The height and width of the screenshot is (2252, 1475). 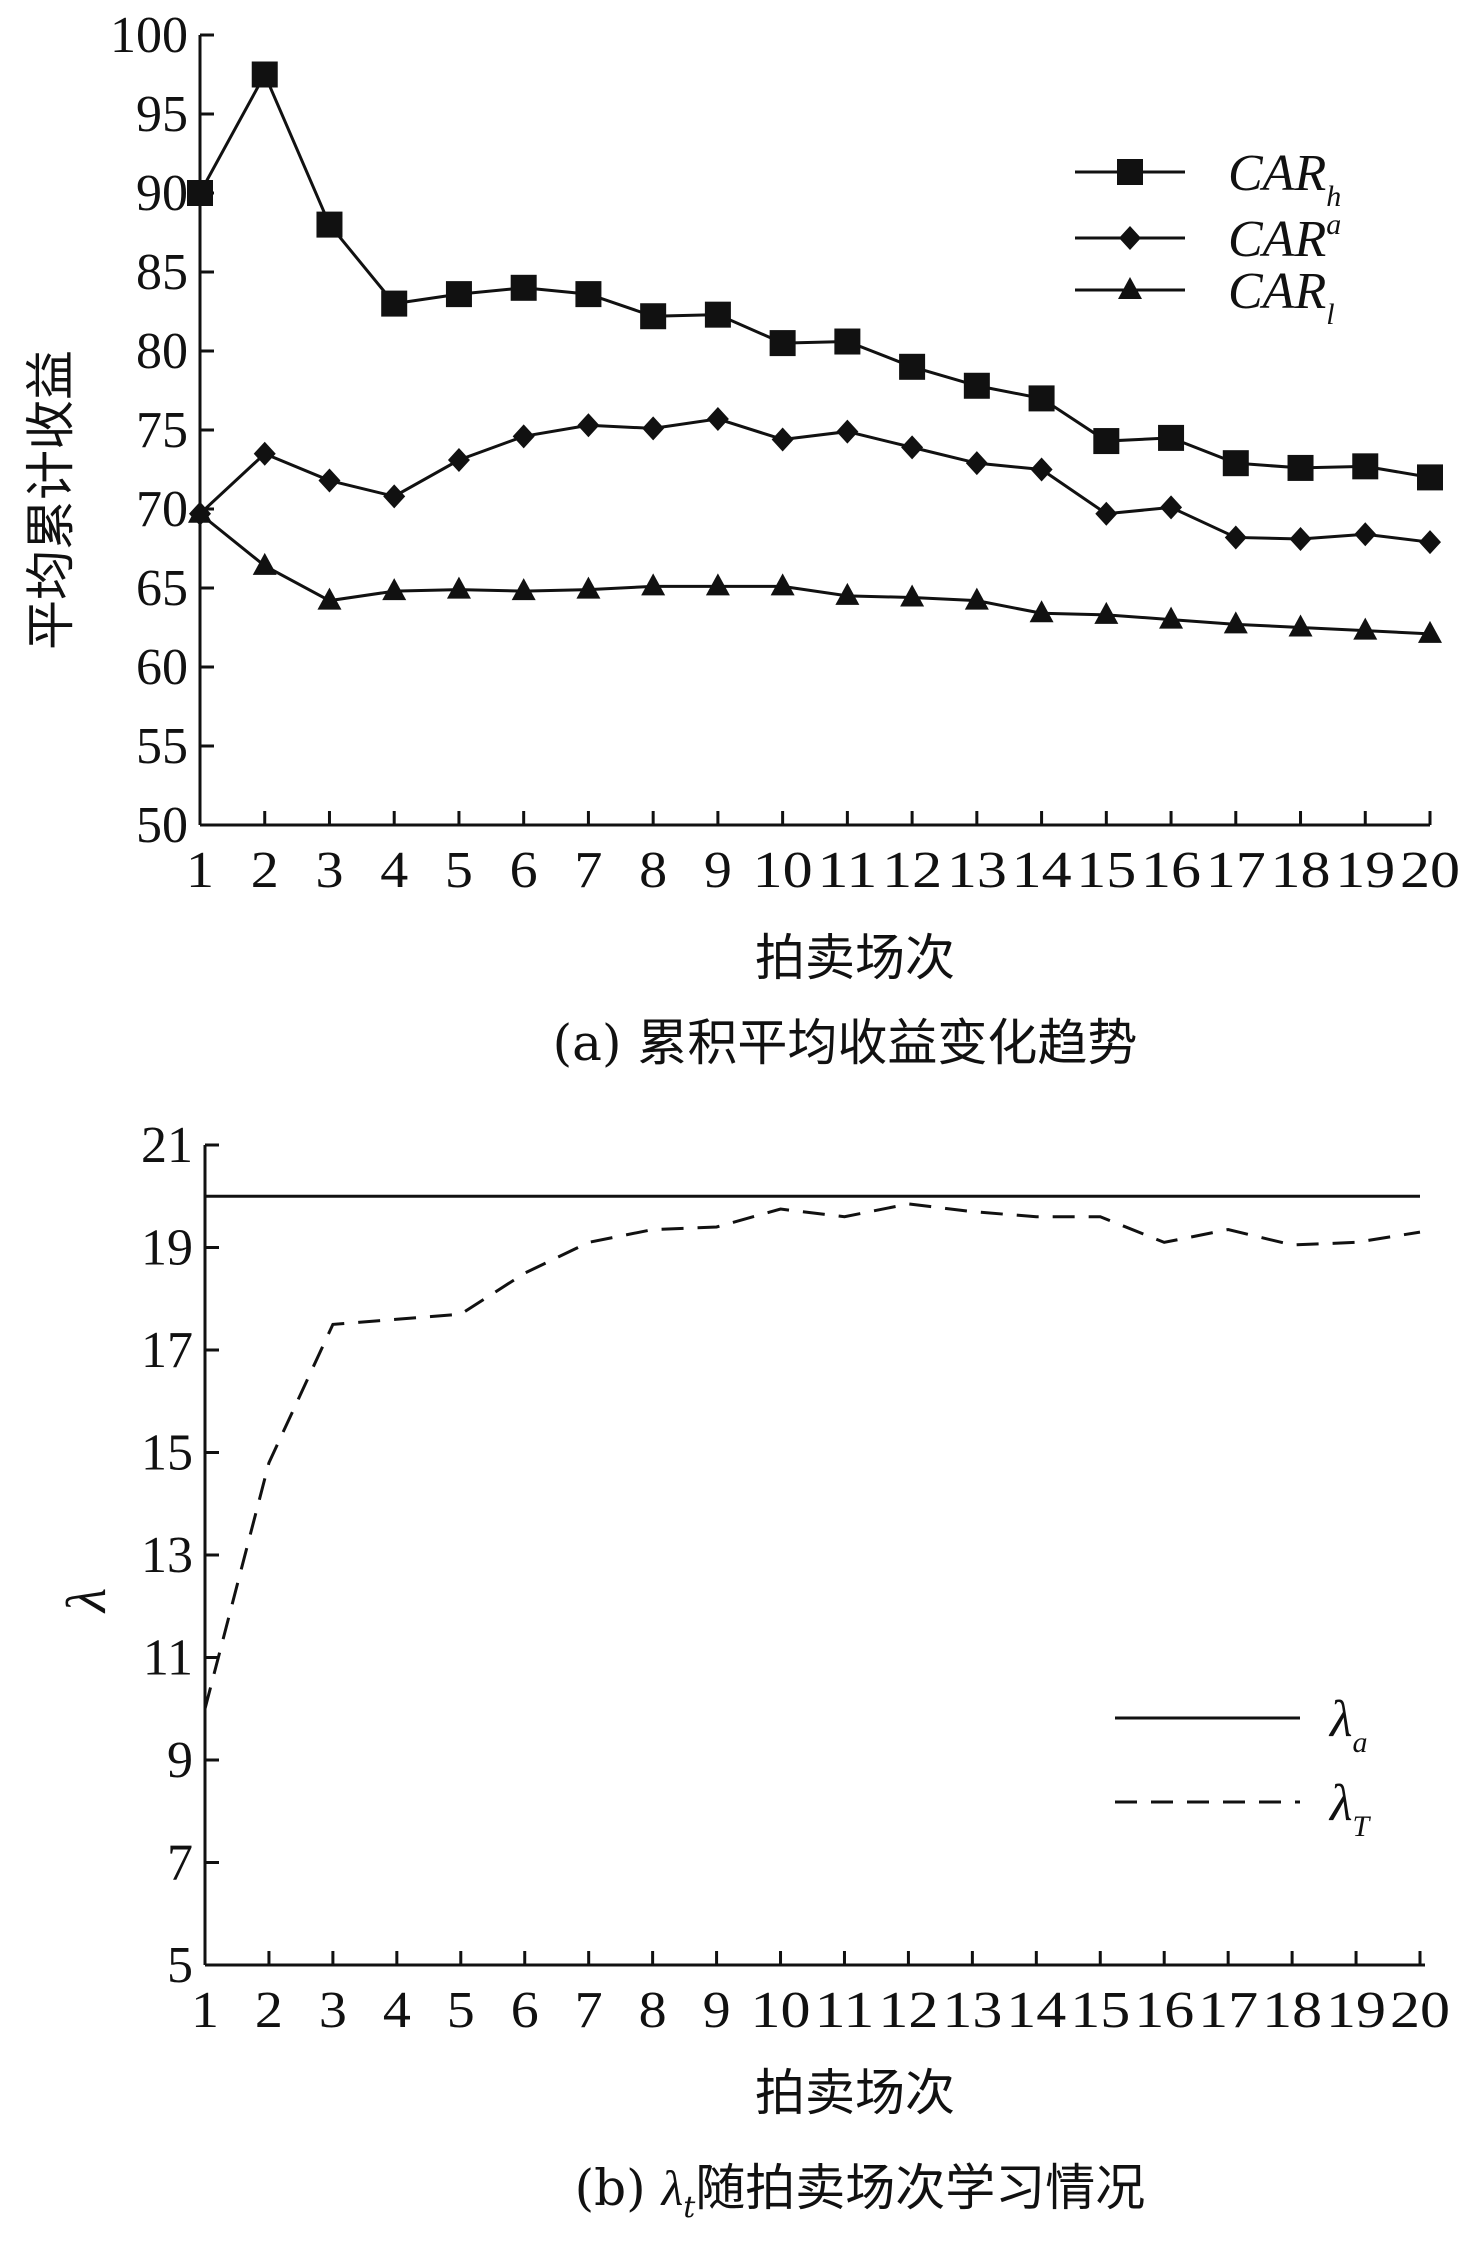 I want to click on x-tick-label: 1, so click(x=200, y=870).